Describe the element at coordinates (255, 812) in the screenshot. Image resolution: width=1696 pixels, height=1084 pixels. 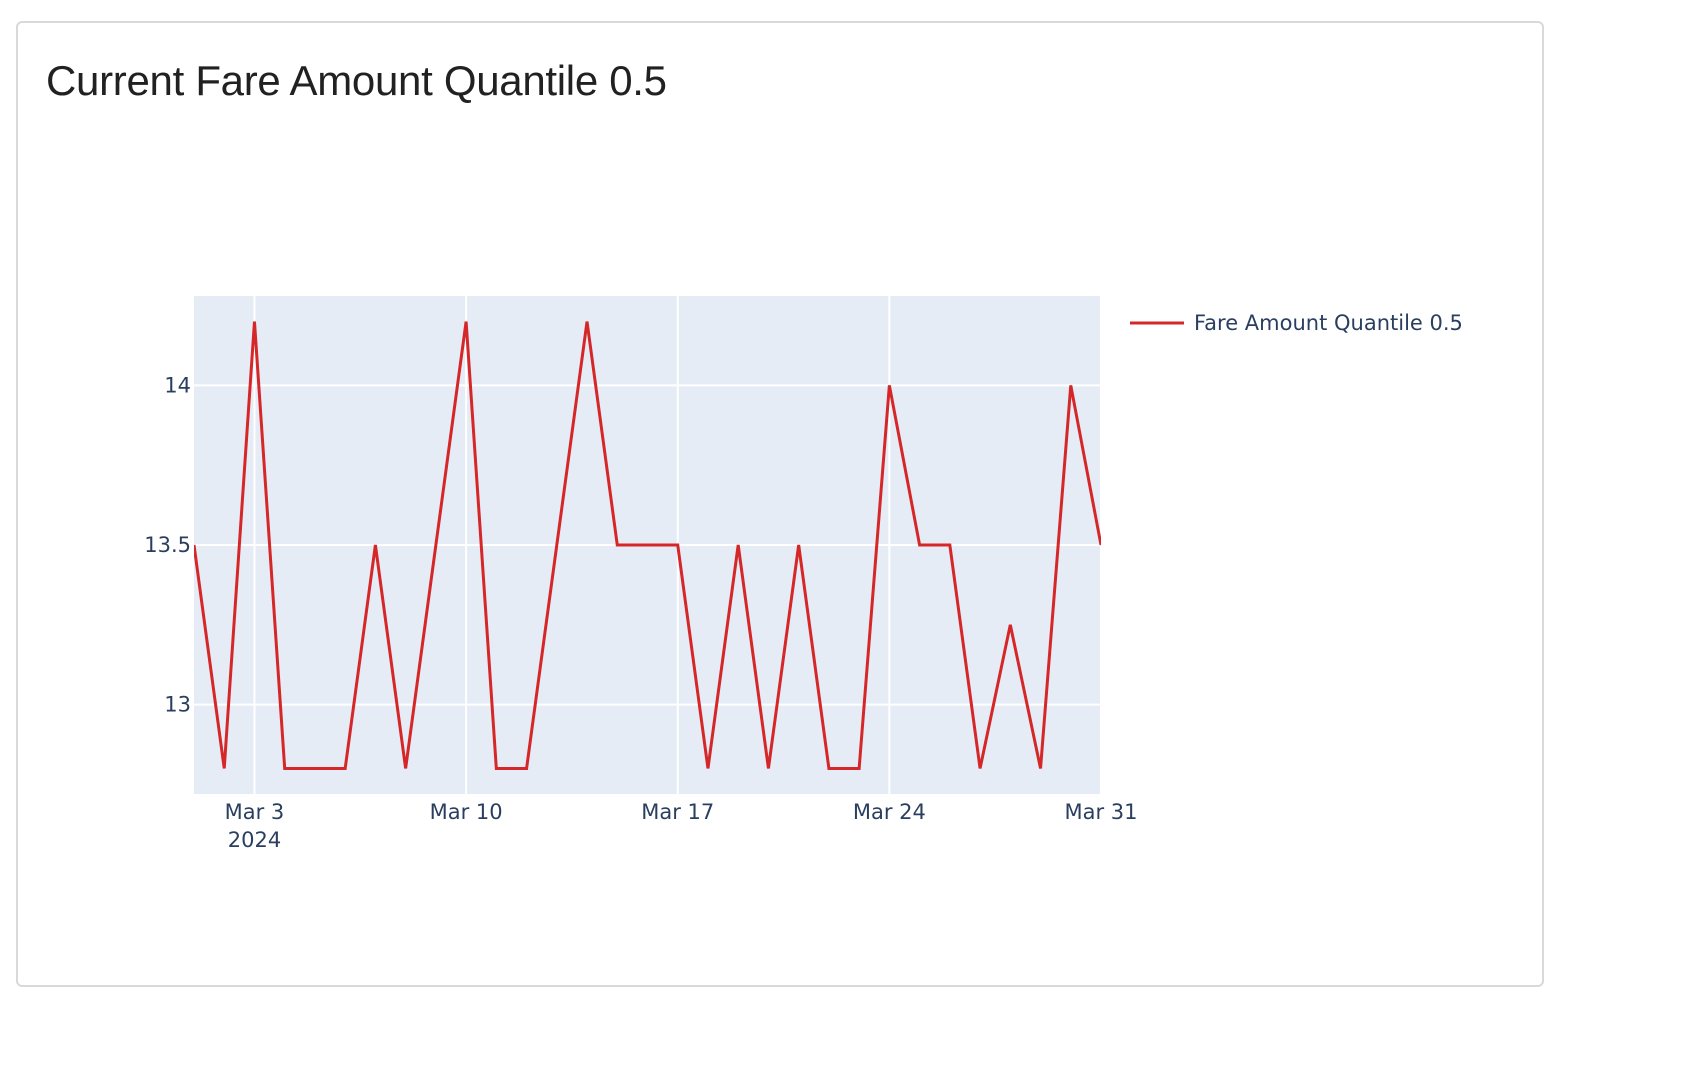
I see `x-tick-label: Mar 3` at that location.